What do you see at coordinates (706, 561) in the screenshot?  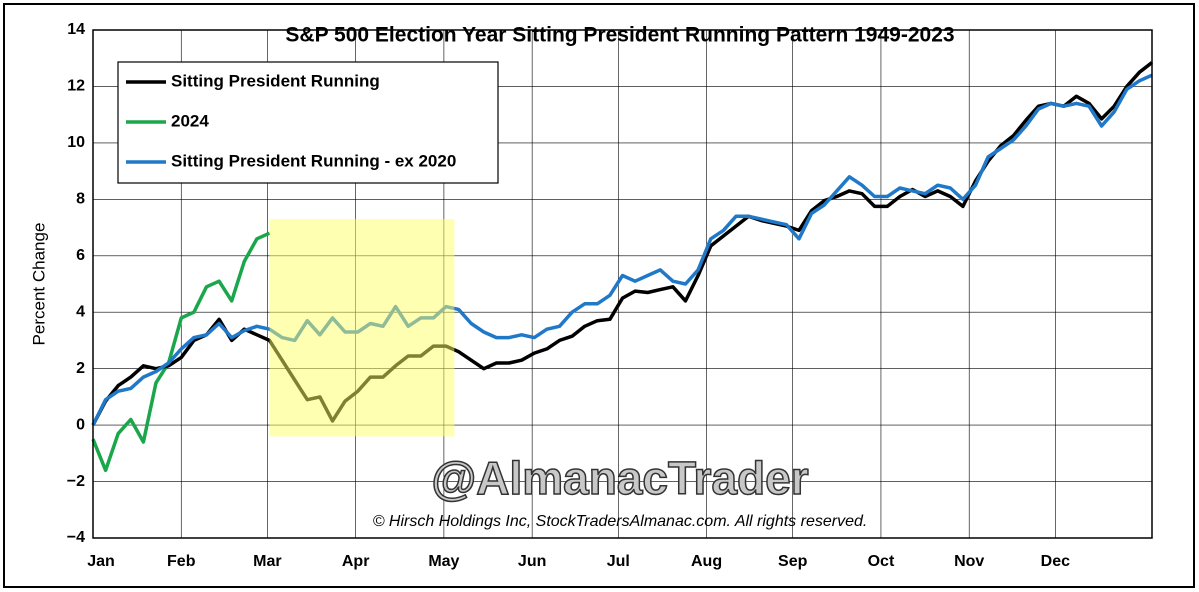 I see `x-tick-label: Aug` at bounding box center [706, 561].